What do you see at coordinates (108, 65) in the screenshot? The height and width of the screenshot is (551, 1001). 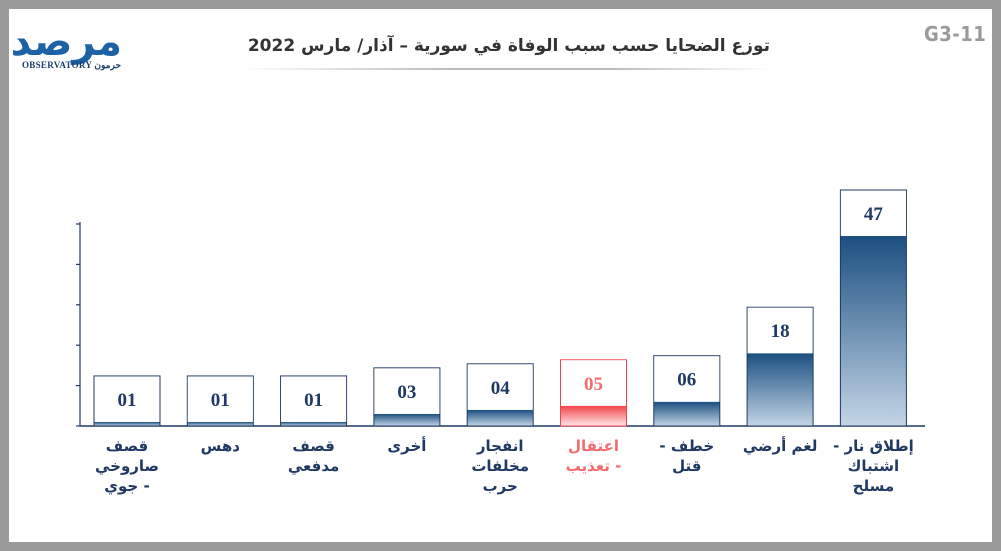 I see `logo-subtitle-ar: حرمون` at bounding box center [108, 65].